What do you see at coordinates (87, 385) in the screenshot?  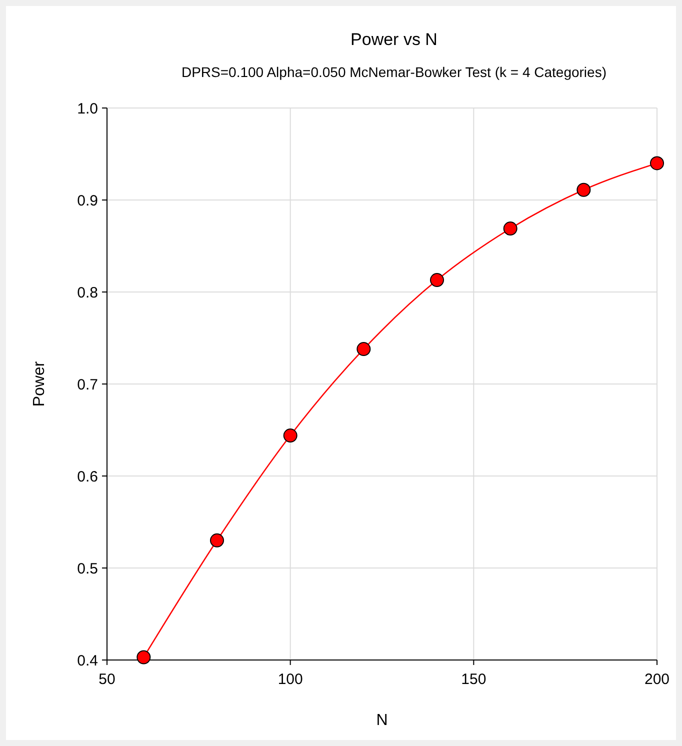 I see `y-tick-label: 0.7` at bounding box center [87, 385].